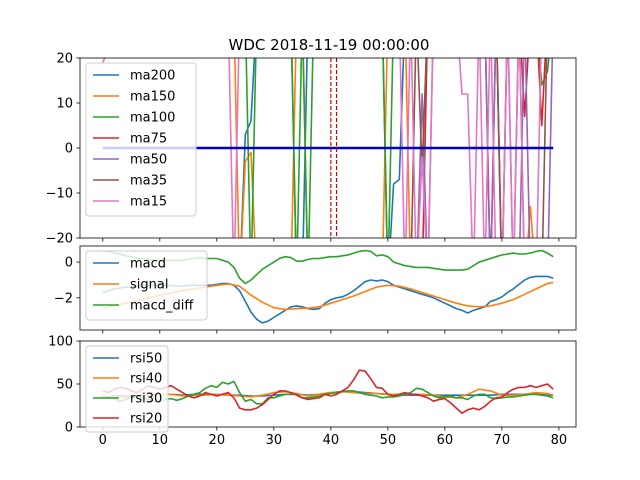  Describe the element at coordinates (329, 45) in the screenshot. I see `chart-title: WDC 2018-11-19 00:00:00` at that location.